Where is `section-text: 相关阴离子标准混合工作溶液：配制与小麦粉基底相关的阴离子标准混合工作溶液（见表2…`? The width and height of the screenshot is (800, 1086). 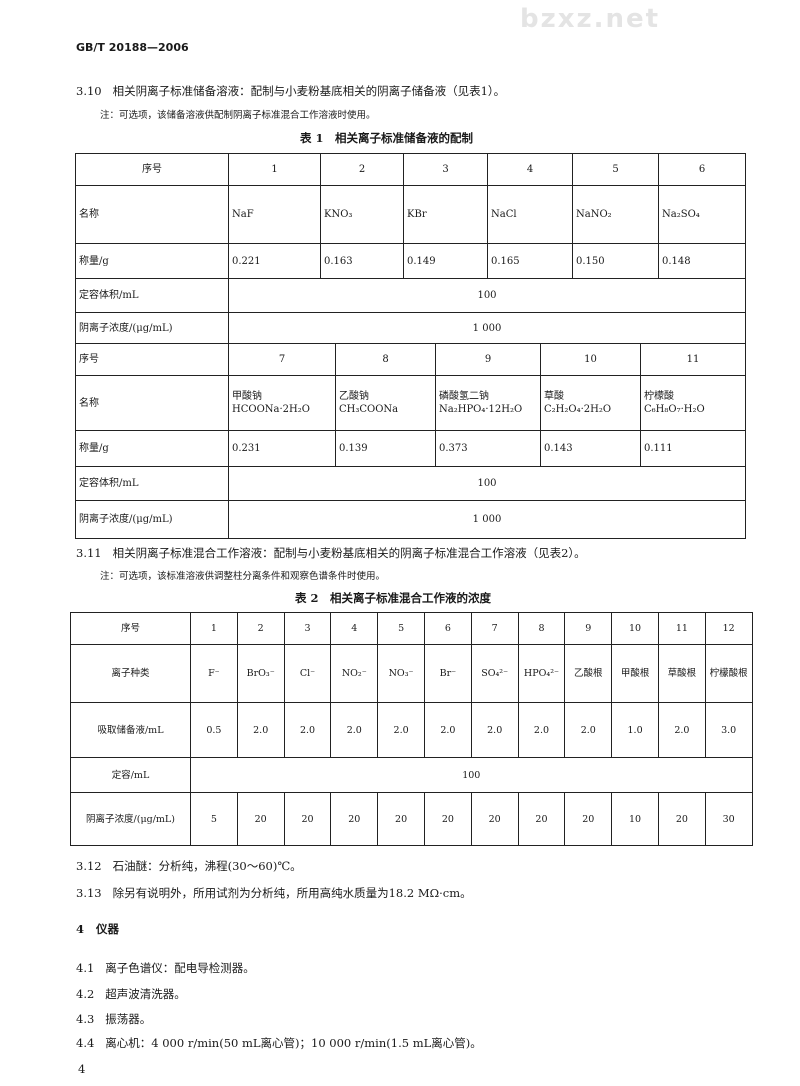
section-text: 相关阴离子标准混合工作溶液：配制与小麦粉基底相关的阴离子标准混合工作溶液（见表2… is located at coordinates (349, 553).